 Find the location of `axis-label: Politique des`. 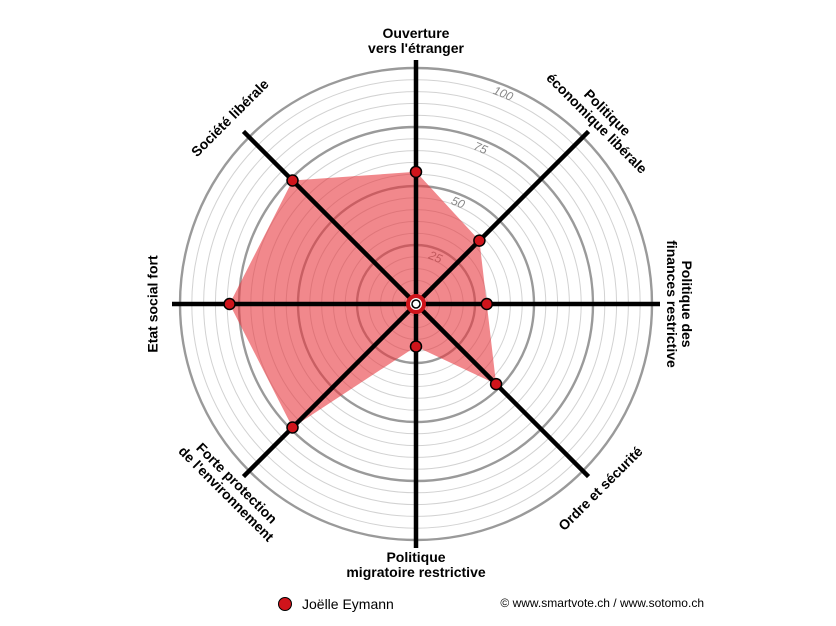

axis-label: Politique des is located at coordinates (687, 303).